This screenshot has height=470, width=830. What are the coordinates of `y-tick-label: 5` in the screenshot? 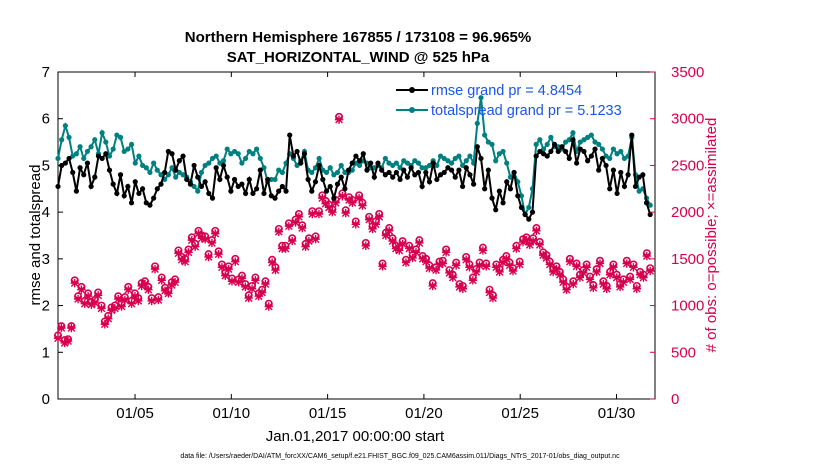 It's located at (46, 165).